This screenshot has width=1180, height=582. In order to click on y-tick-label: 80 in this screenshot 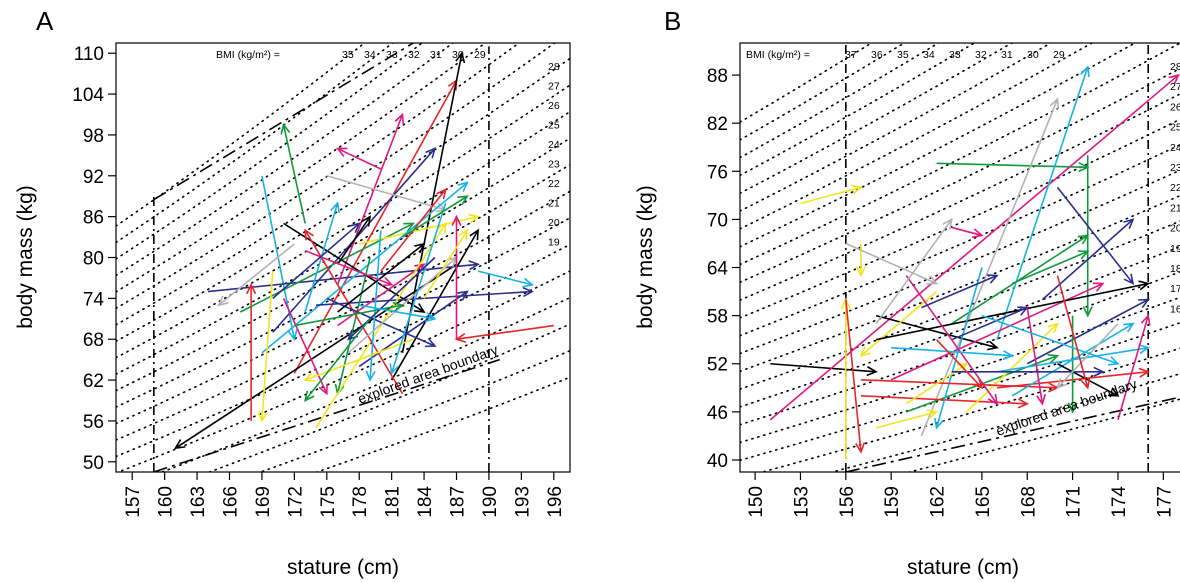, I will do `click(93, 259)`.